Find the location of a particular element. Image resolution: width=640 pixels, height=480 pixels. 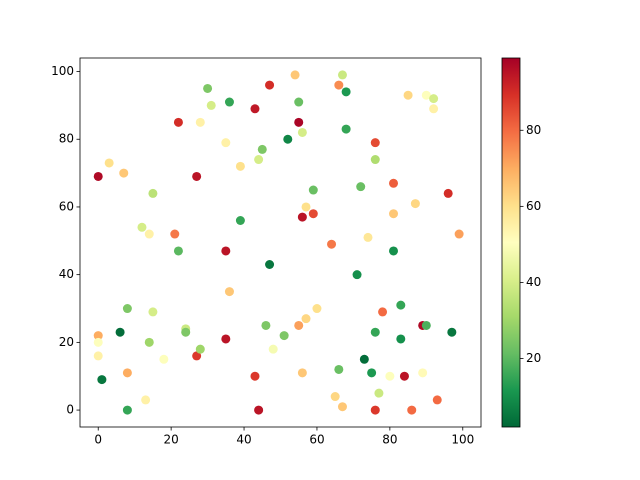

colorbar-tick-label: 40 is located at coordinates (533, 282).